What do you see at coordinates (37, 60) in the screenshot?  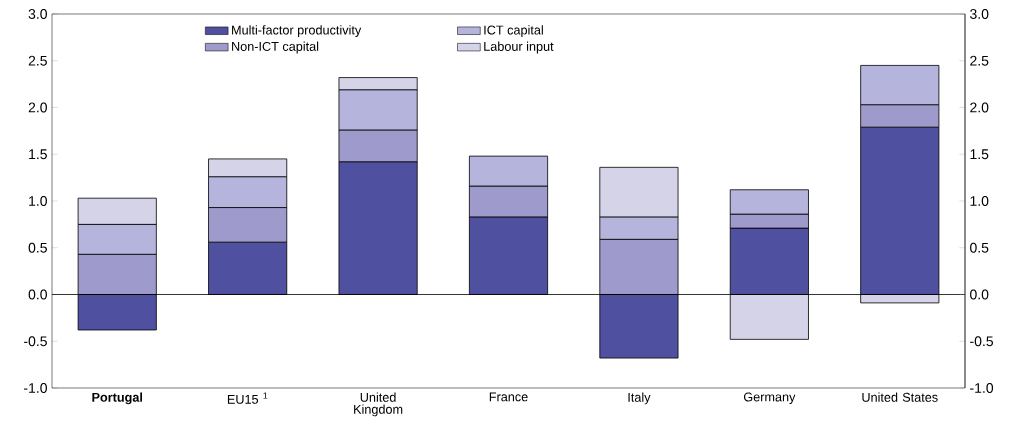 I see `y-tick-label: 2.5` at bounding box center [37, 60].